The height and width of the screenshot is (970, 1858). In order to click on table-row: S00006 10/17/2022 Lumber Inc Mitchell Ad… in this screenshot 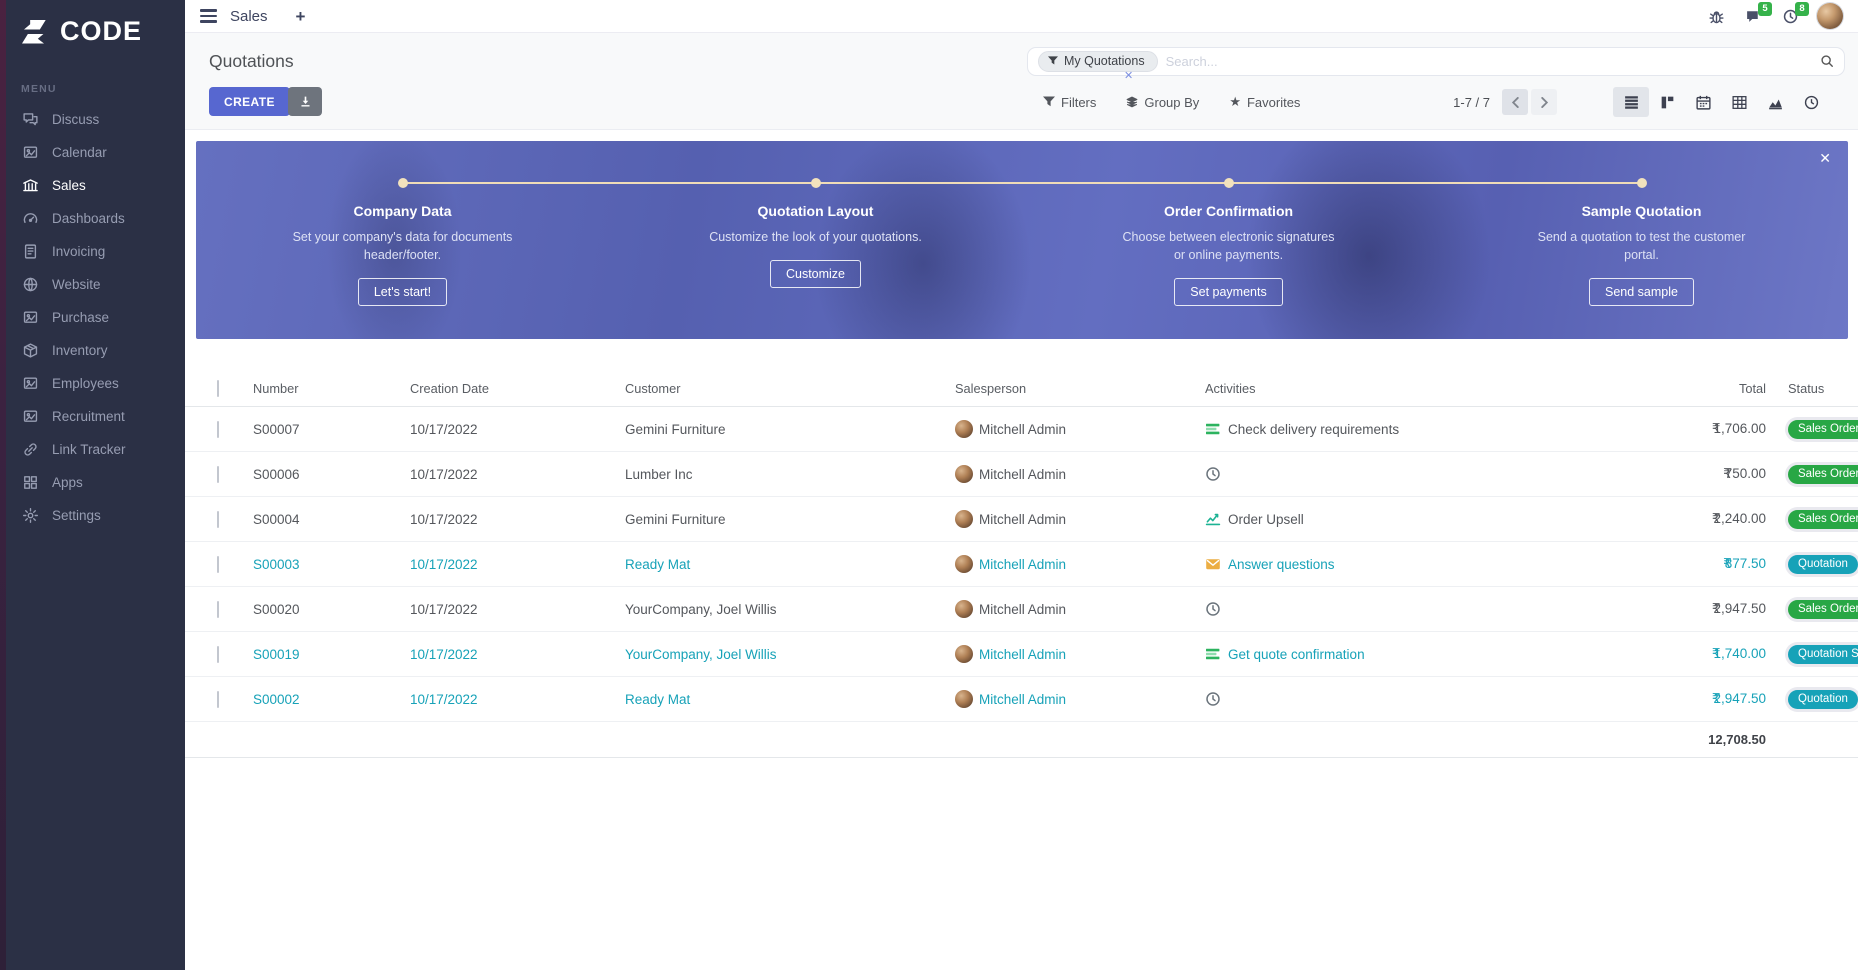, I will do `click(1021, 474)`.